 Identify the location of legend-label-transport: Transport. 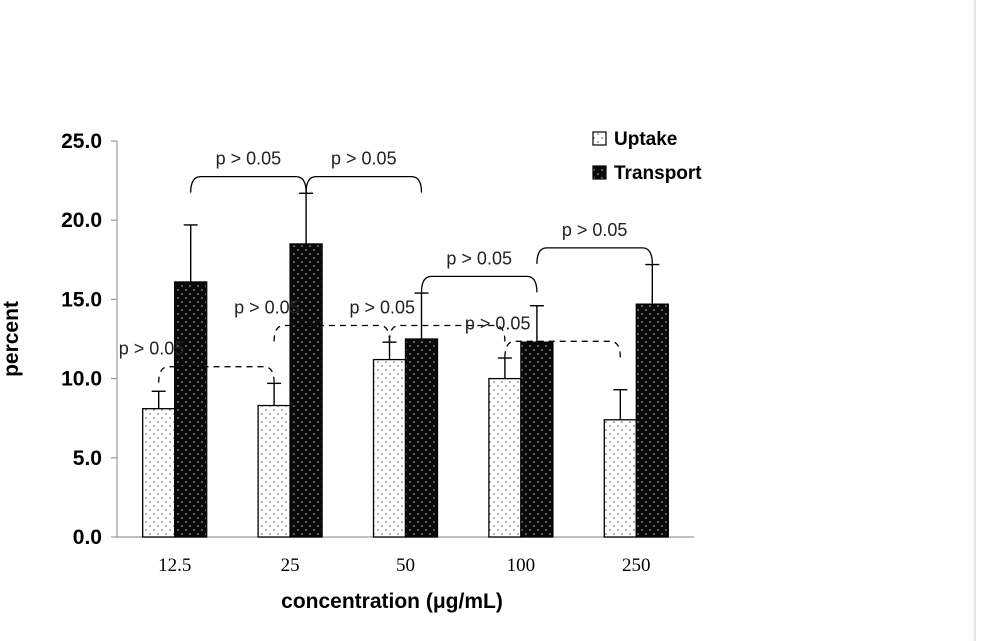
(658, 173).